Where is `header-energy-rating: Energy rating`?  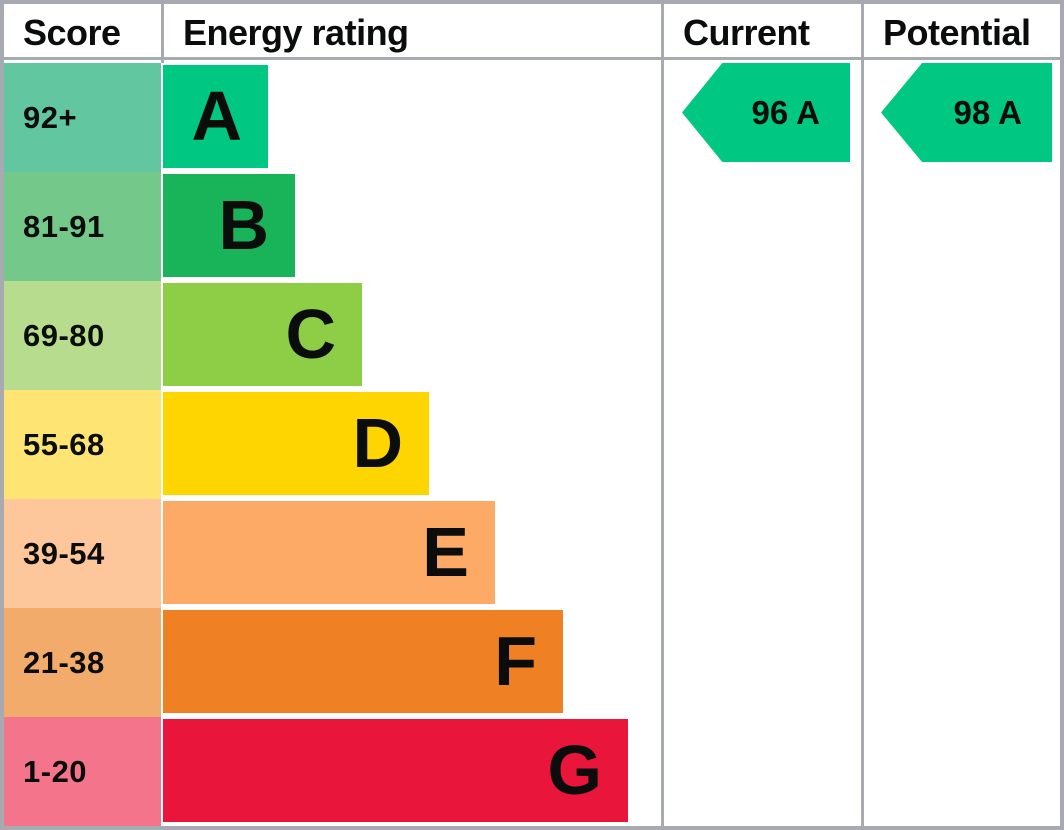
header-energy-rating: Energy rating is located at coordinates (296, 32).